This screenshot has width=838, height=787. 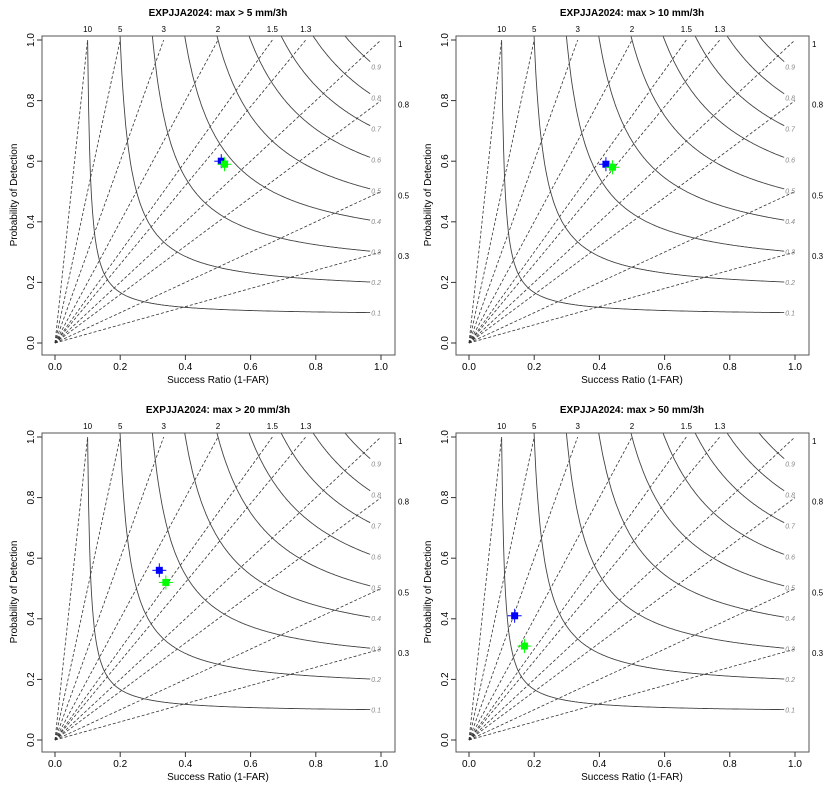 What do you see at coordinates (818, 105) in the screenshot?
I see `bias-right-label: 0.8` at bounding box center [818, 105].